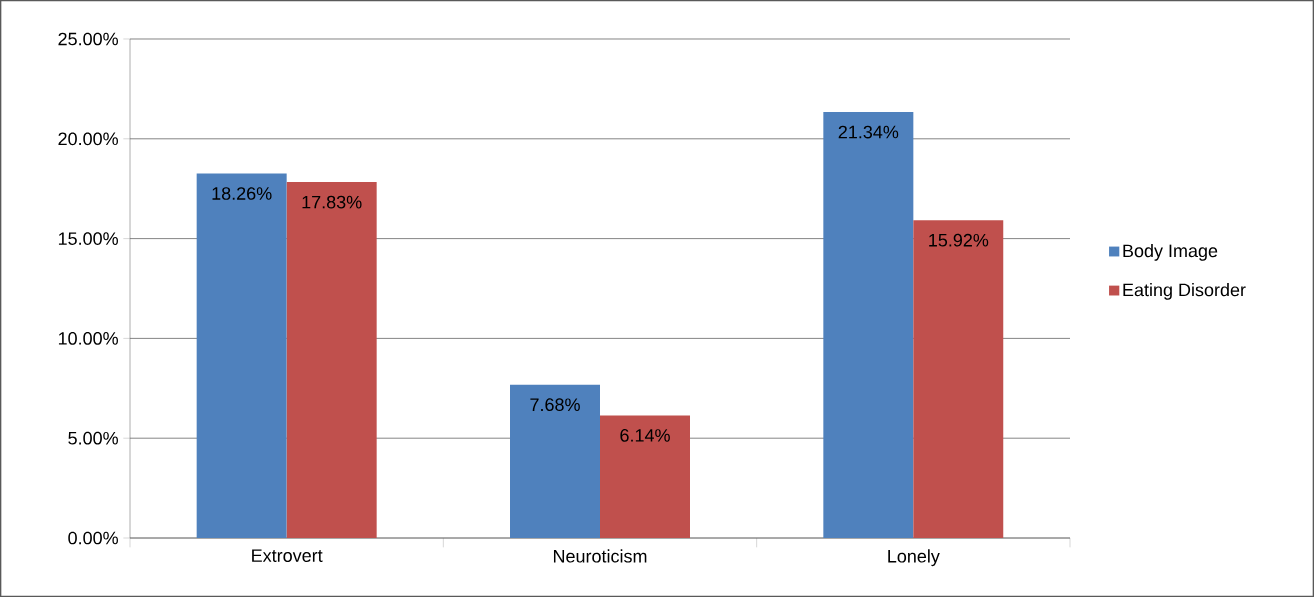 This screenshot has width=1314, height=597. I want to click on data-label: 6.14%, so click(645, 435).